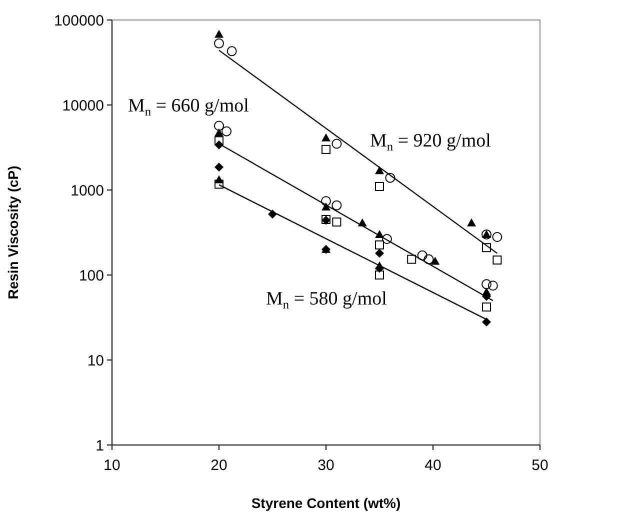 The width and height of the screenshot is (641, 514). Describe the element at coordinates (188, 107) in the screenshot. I see `annotation: M$_{n}$ = 660 g/mol` at that location.